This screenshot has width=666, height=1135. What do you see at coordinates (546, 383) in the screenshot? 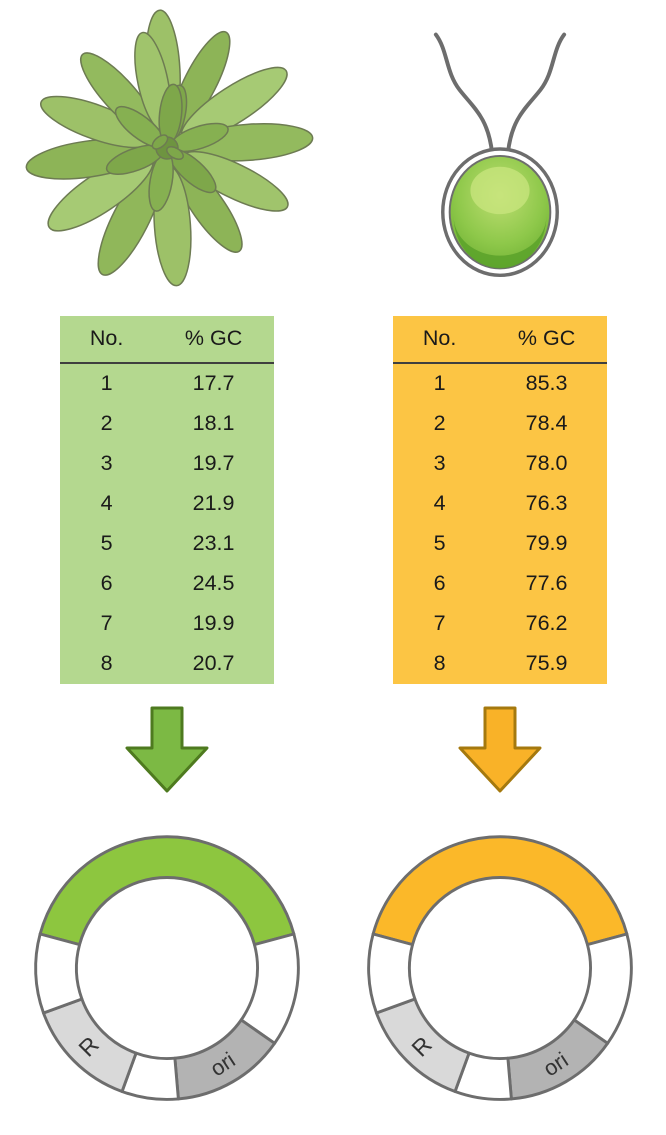
I see `cell-gc: 85.3` at bounding box center [546, 383].